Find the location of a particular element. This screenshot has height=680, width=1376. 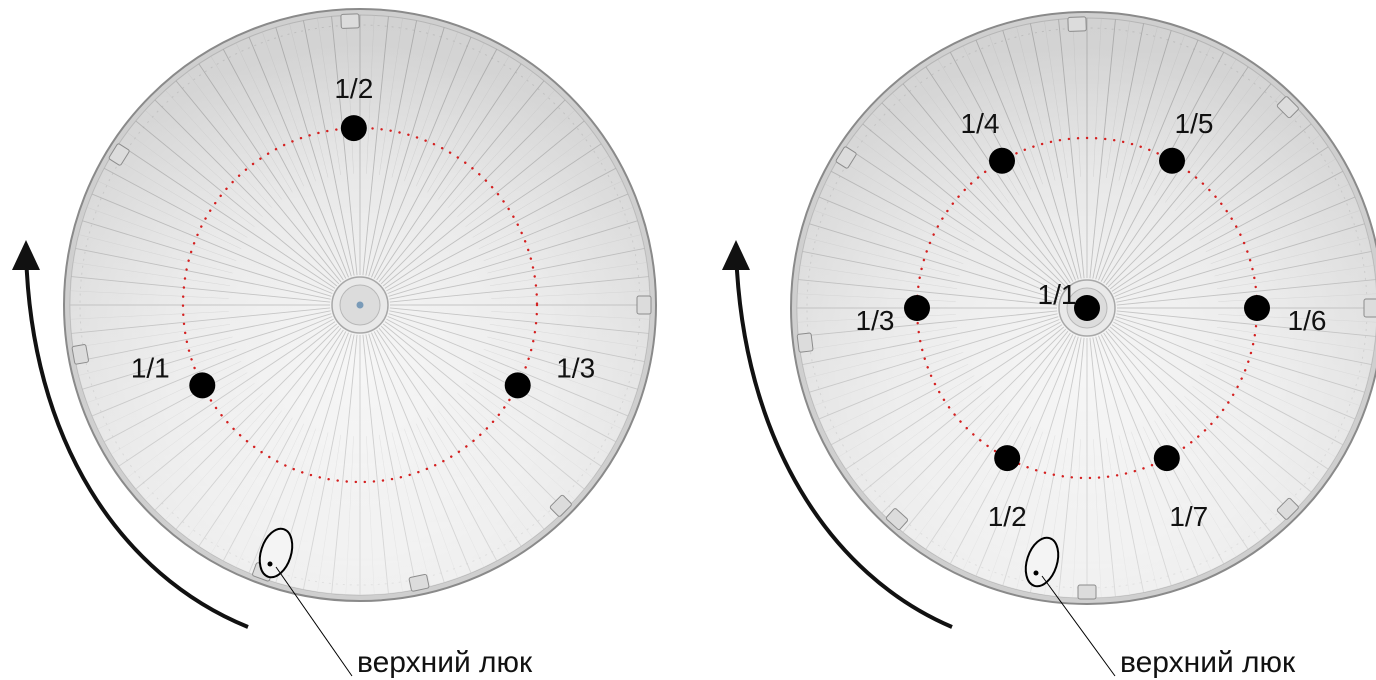

sample-point-label: 1/5 is located at coordinates (1194, 123).